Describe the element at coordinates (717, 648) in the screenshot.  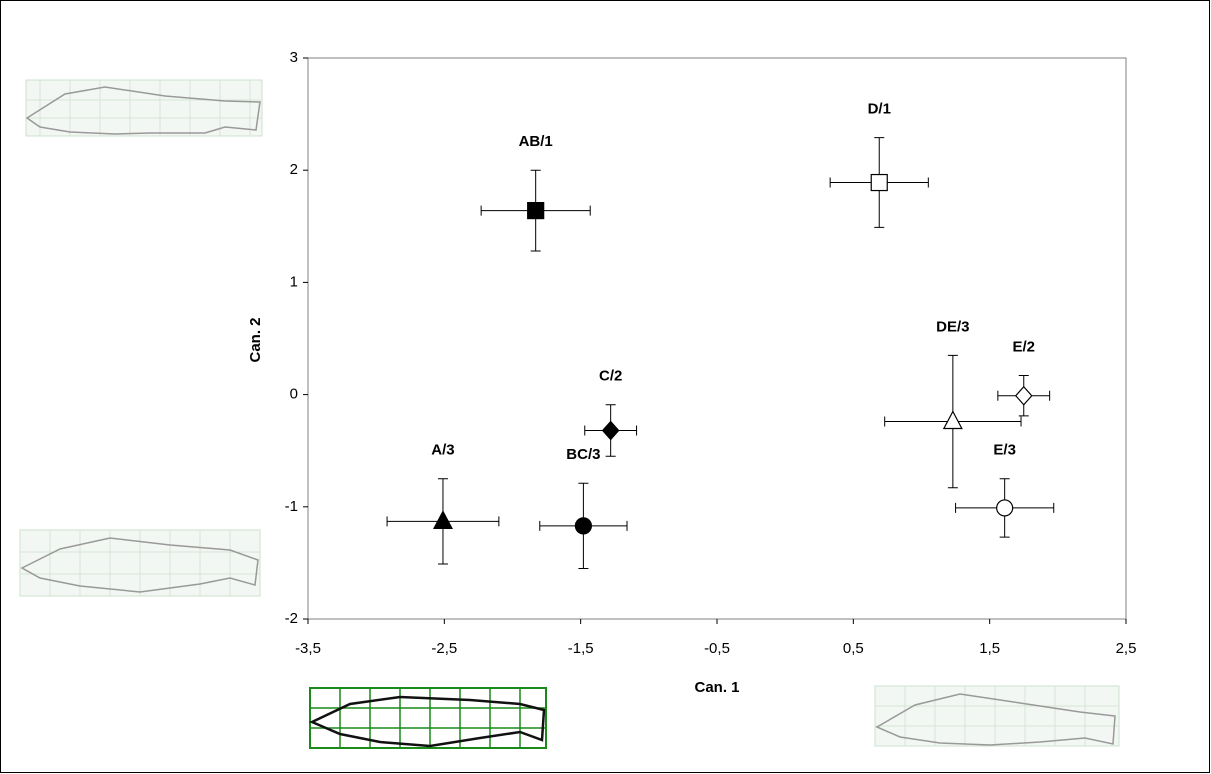
I see `x-tick-label: -0,5` at that location.